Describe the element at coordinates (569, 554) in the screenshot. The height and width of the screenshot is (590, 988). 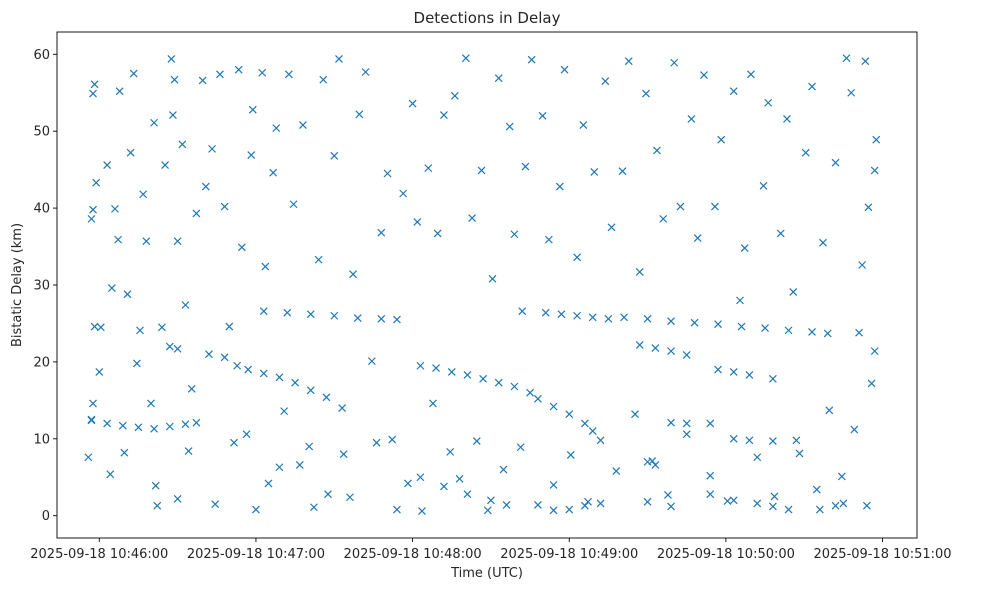
I see `x-tick-label: 2025-09-18 10:49:00` at that location.